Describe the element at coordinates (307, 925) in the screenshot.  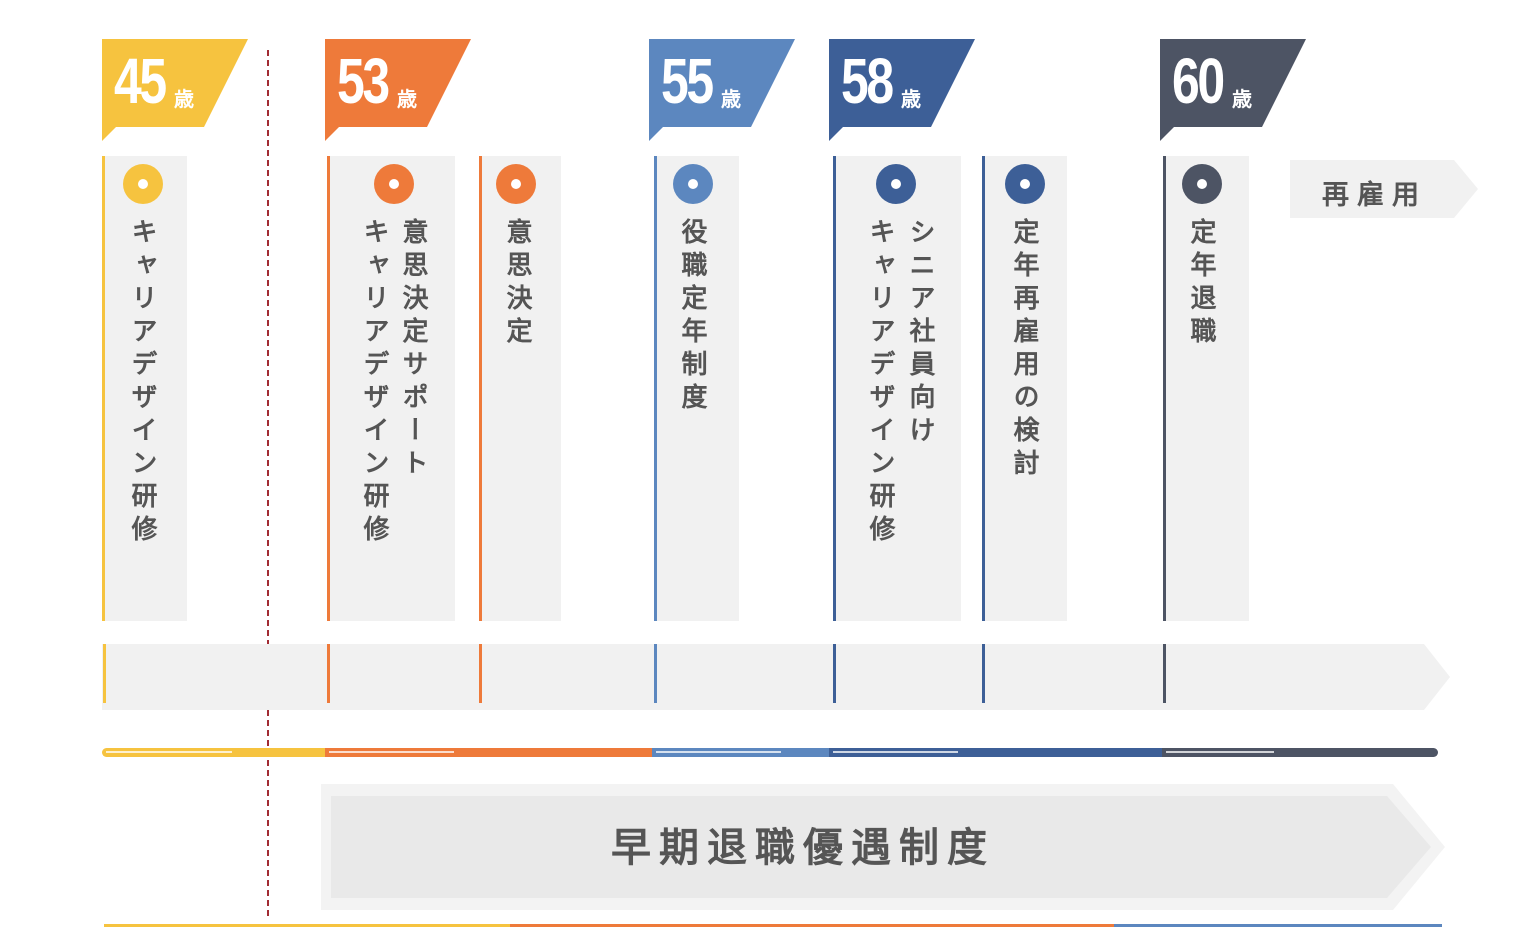
I see `bottom-line-yellow` at that location.